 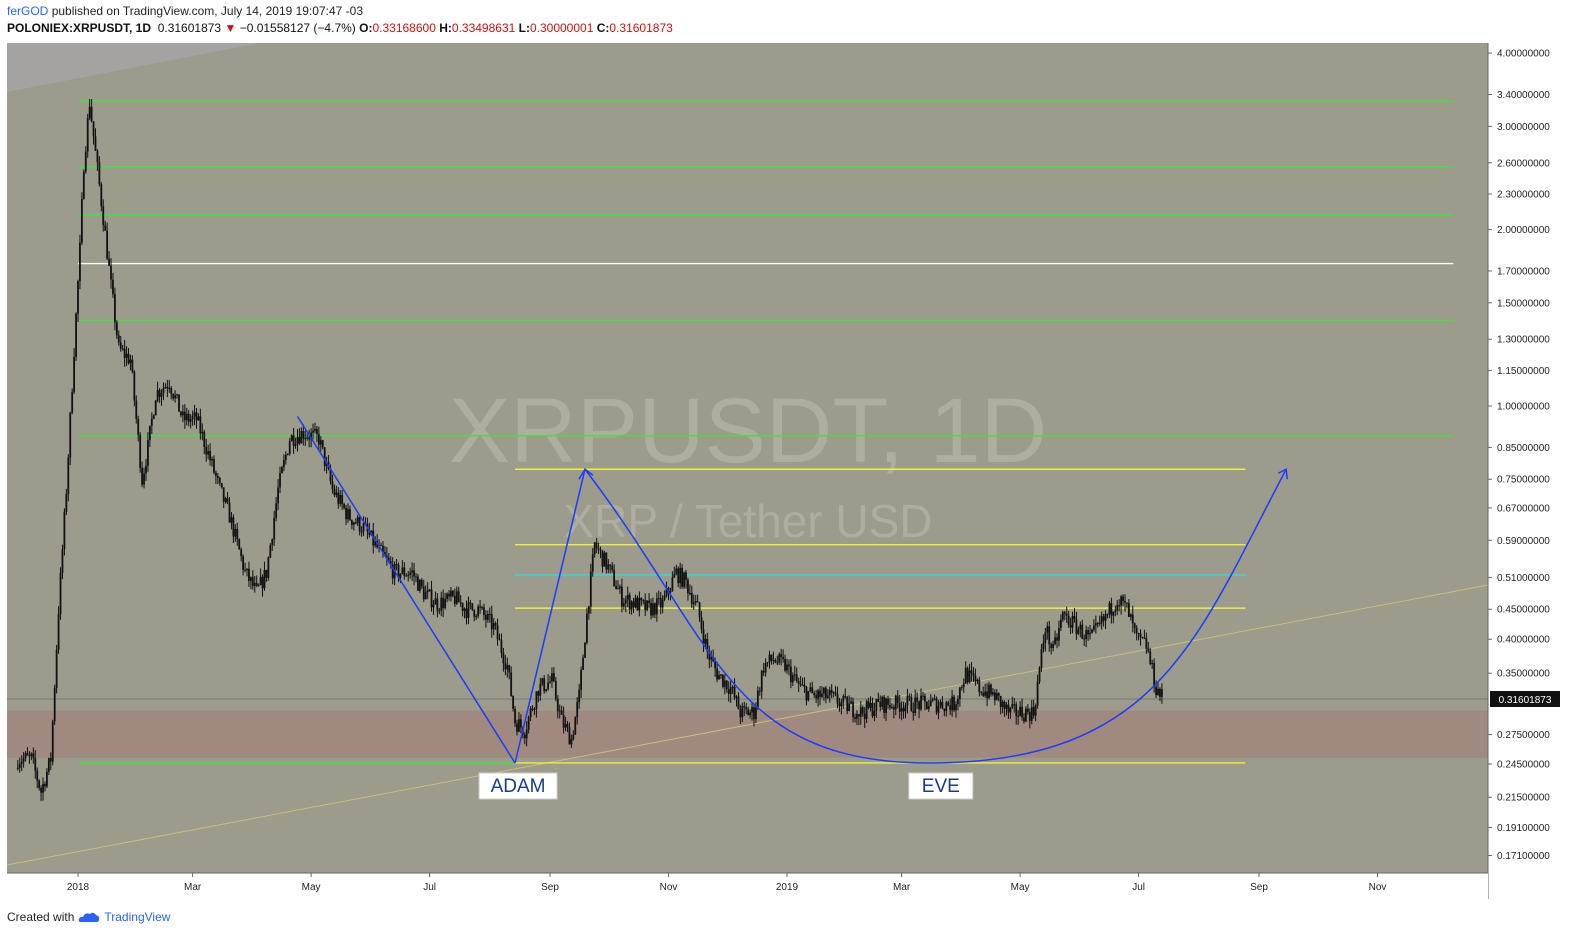 I want to click on tradingview-link: TradingView, so click(x=137, y=917).